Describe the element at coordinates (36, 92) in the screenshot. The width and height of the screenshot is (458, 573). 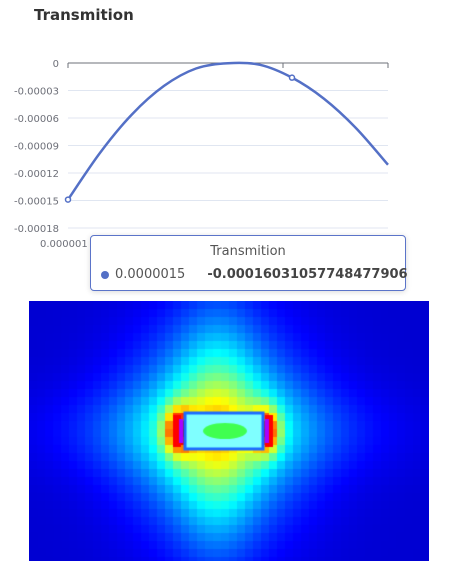
I see `y-tick-label: -0.00003` at that location.